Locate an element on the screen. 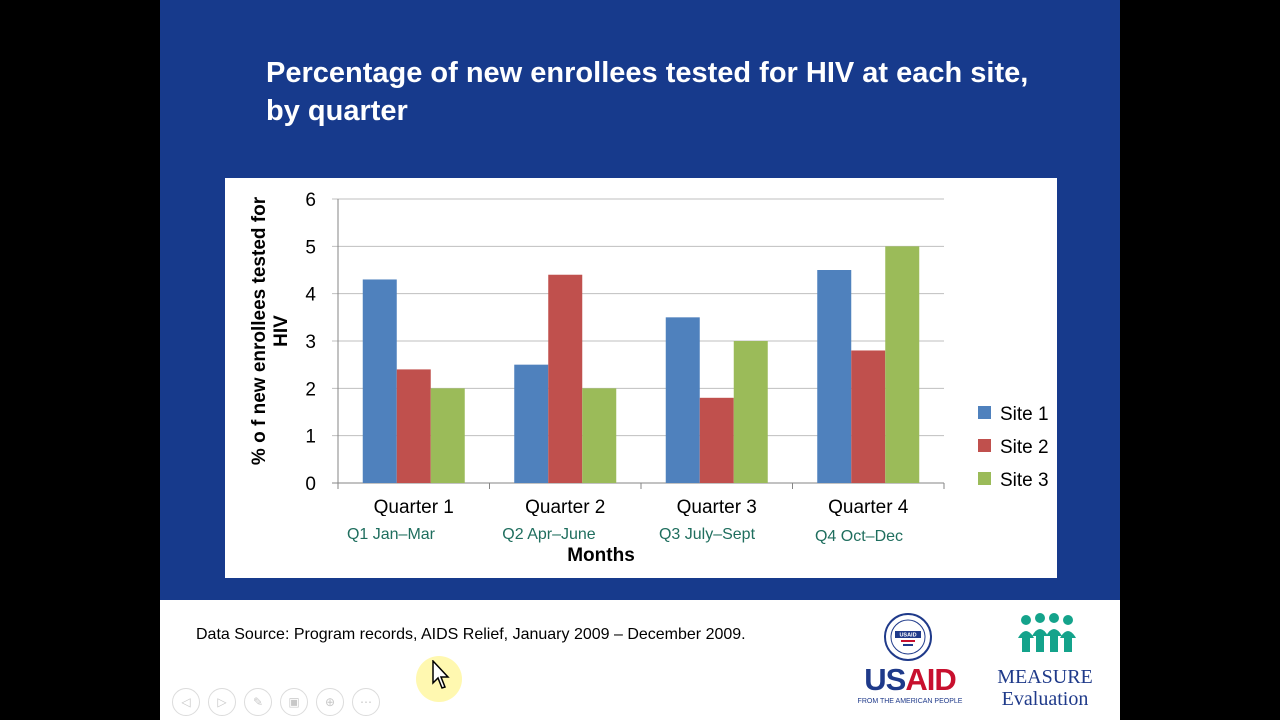 This screenshot has height=720, width=1280. y-tick-label: 6 is located at coordinates (310, 200).